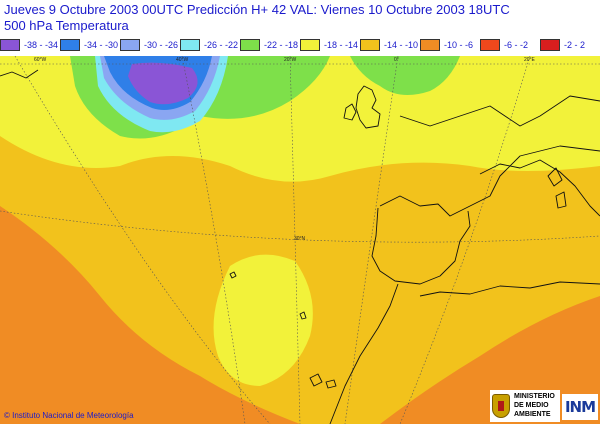  I want to click on legend-label: -10 - -6, so click(459, 45).